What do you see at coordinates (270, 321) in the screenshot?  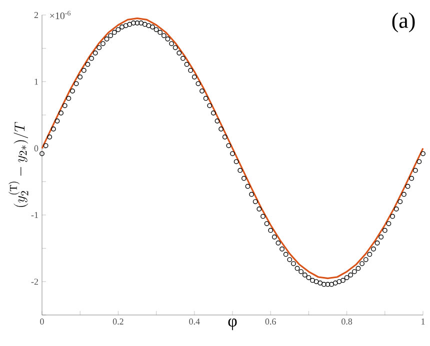 I see `x-tick-label: 0.6` at bounding box center [270, 321].